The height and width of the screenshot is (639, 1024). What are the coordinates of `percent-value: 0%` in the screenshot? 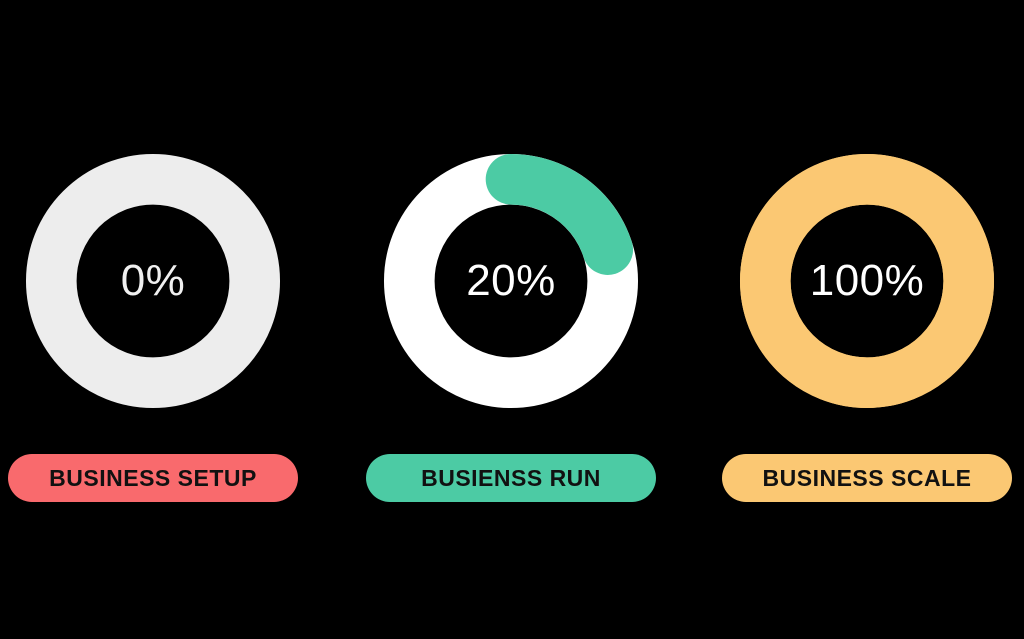 It's located at (153, 280).